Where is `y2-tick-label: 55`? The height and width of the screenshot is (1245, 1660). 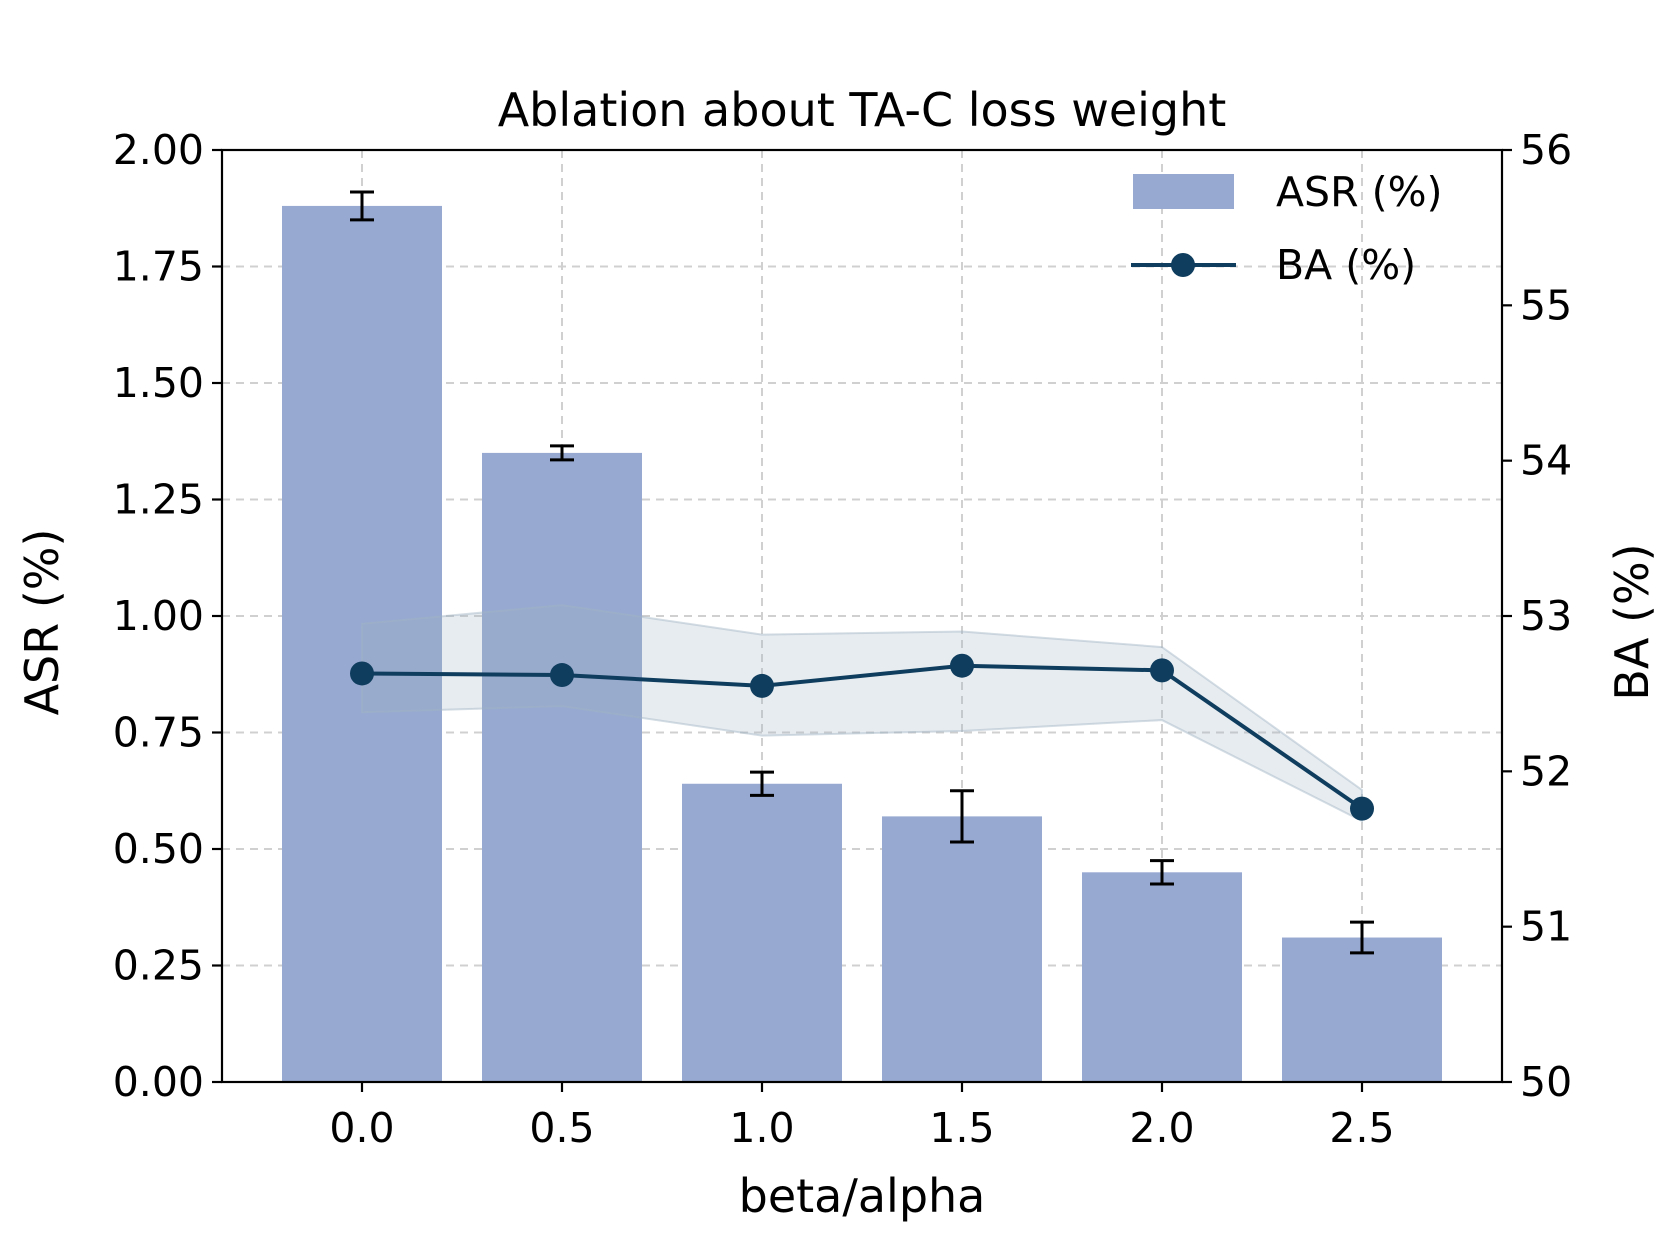
y2-tick-label: 55 is located at coordinates (1546, 305).